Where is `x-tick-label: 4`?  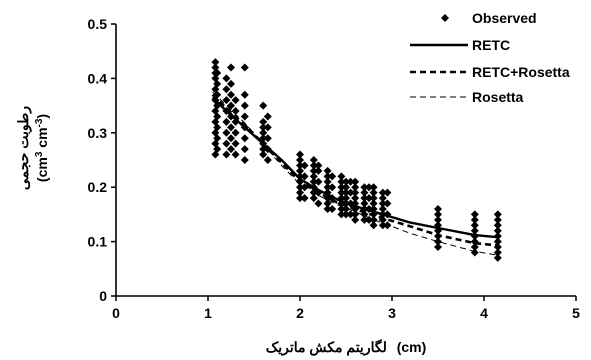
x-tick-label: 4 is located at coordinates (484, 313).